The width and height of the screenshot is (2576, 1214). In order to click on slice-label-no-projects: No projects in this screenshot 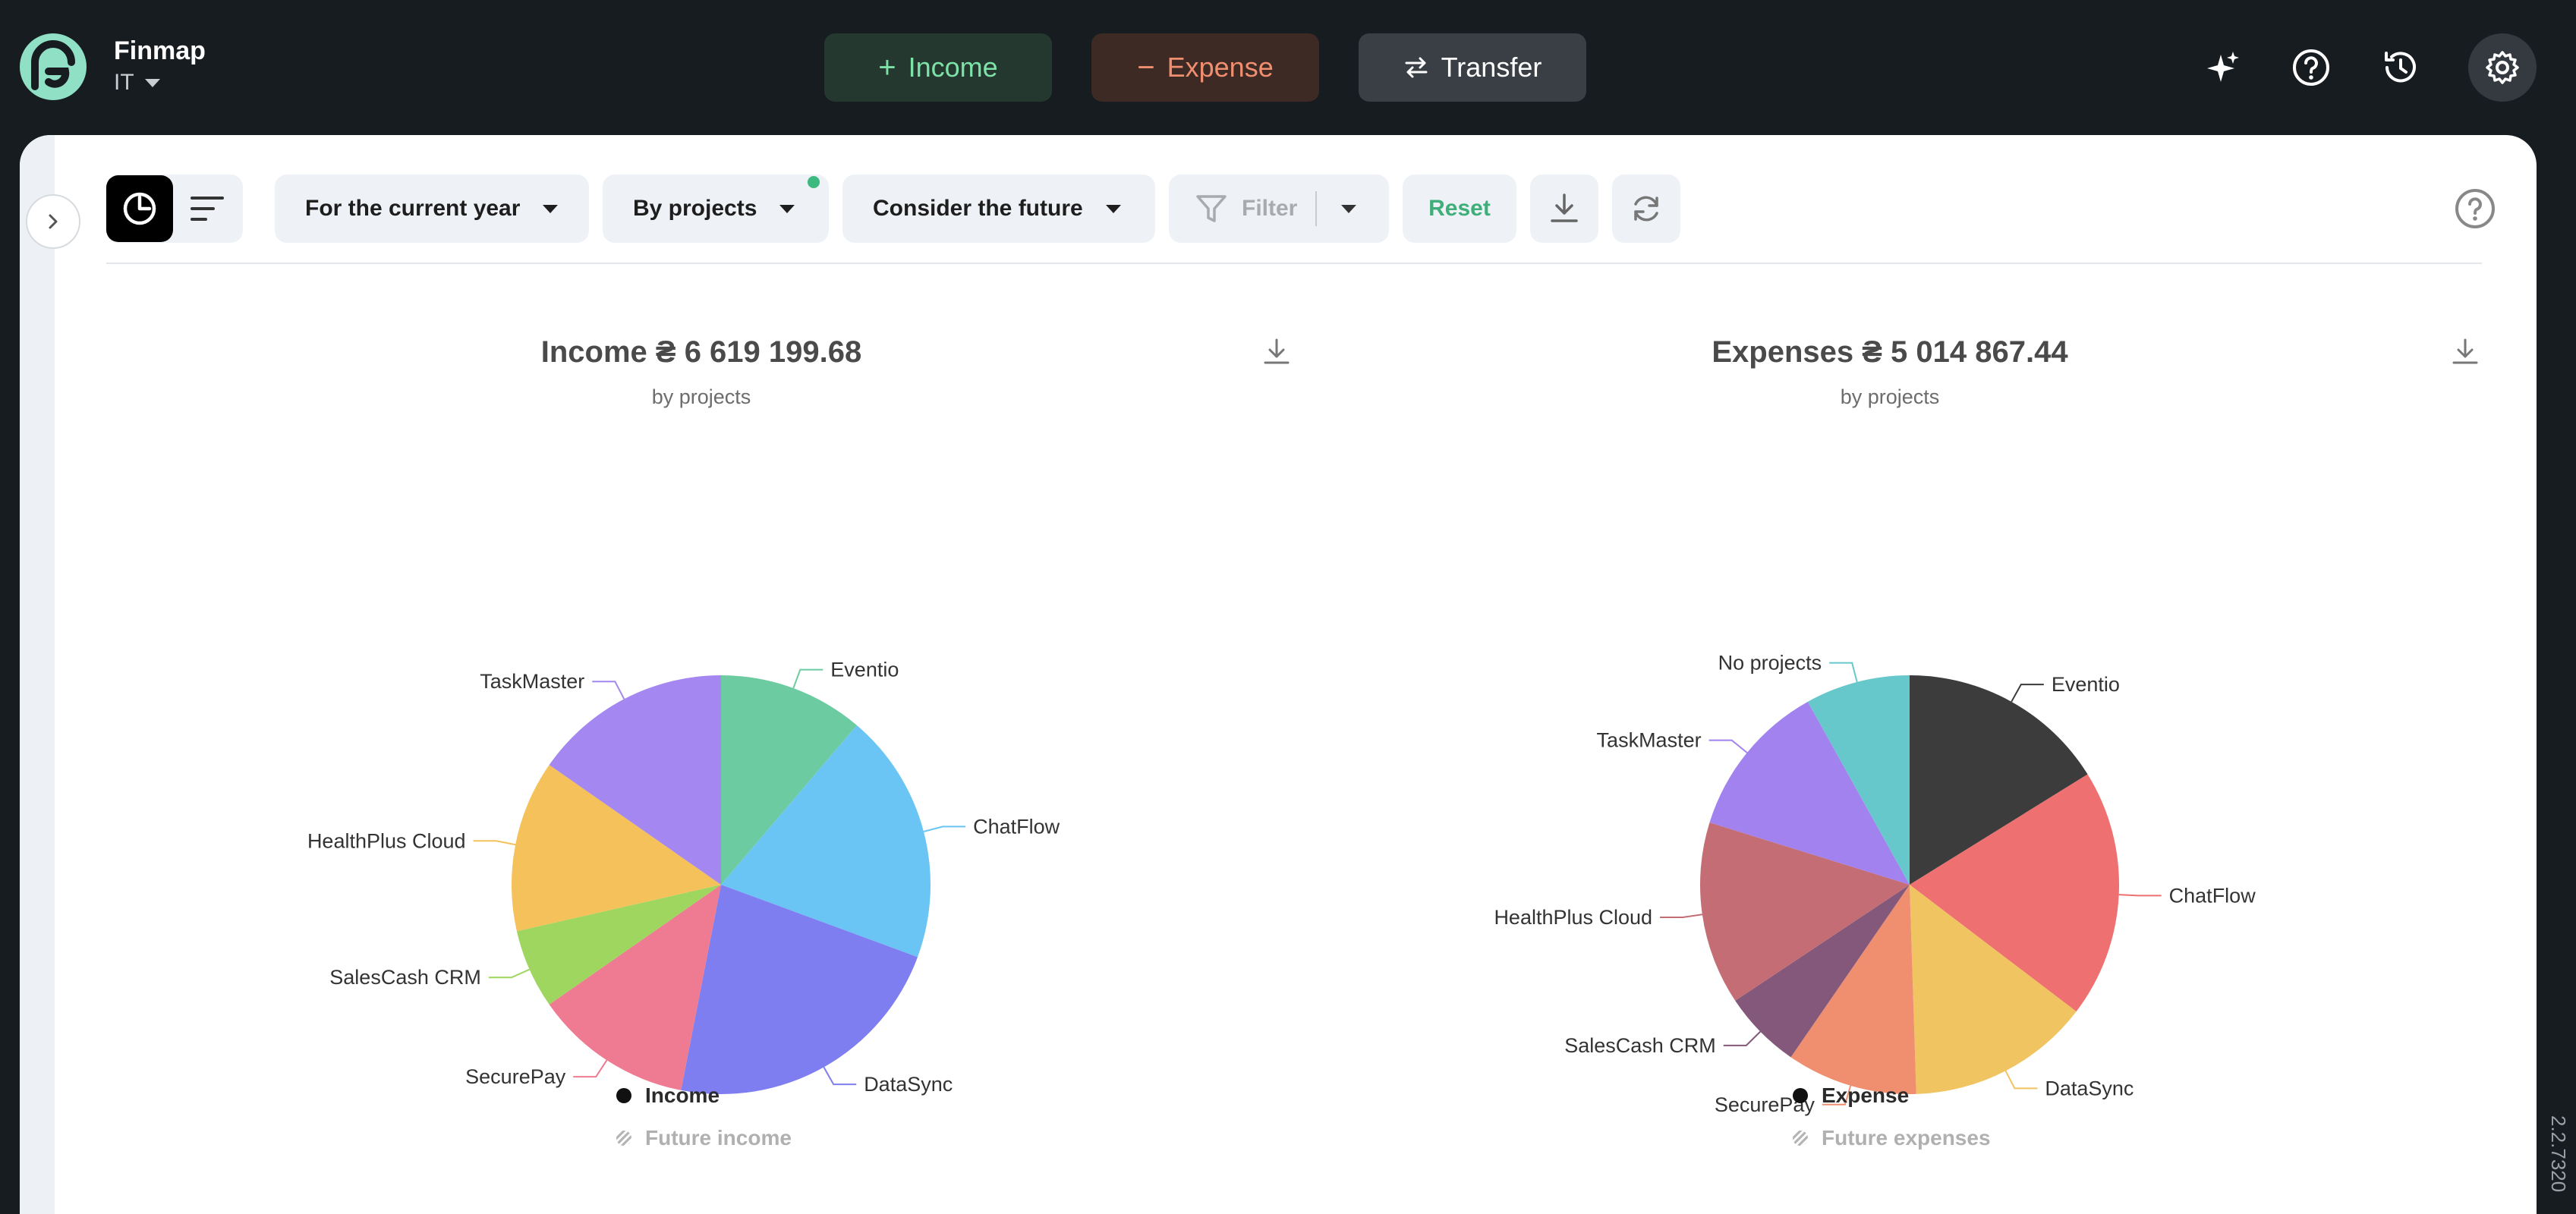, I will do `click(1770, 663)`.